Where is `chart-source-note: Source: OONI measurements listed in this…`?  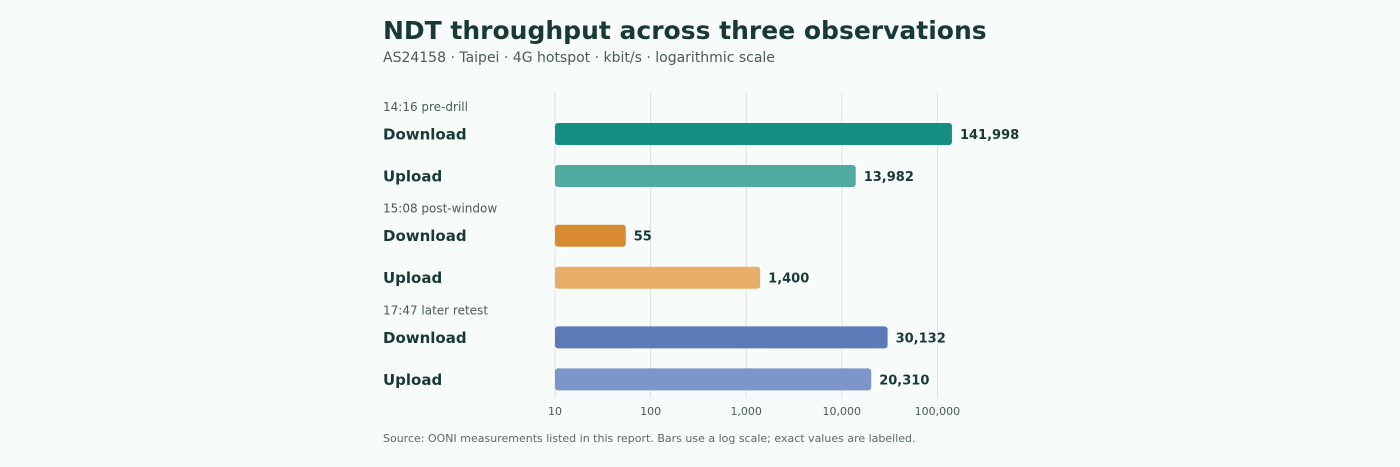
chart-source-note: Source: OONI measurements listed in this… is located at coordinates (649, 438).